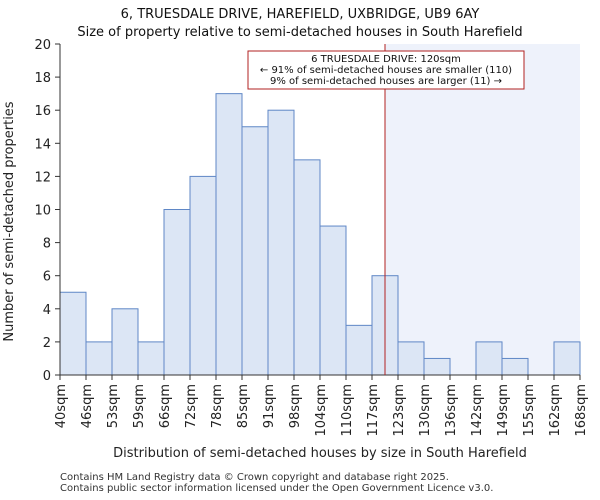 This screenshot has width=600, height=500. Describe the element at coordinates (139, 406) in the screenshot. I see `x-tick-label: 59sqm` at that location.